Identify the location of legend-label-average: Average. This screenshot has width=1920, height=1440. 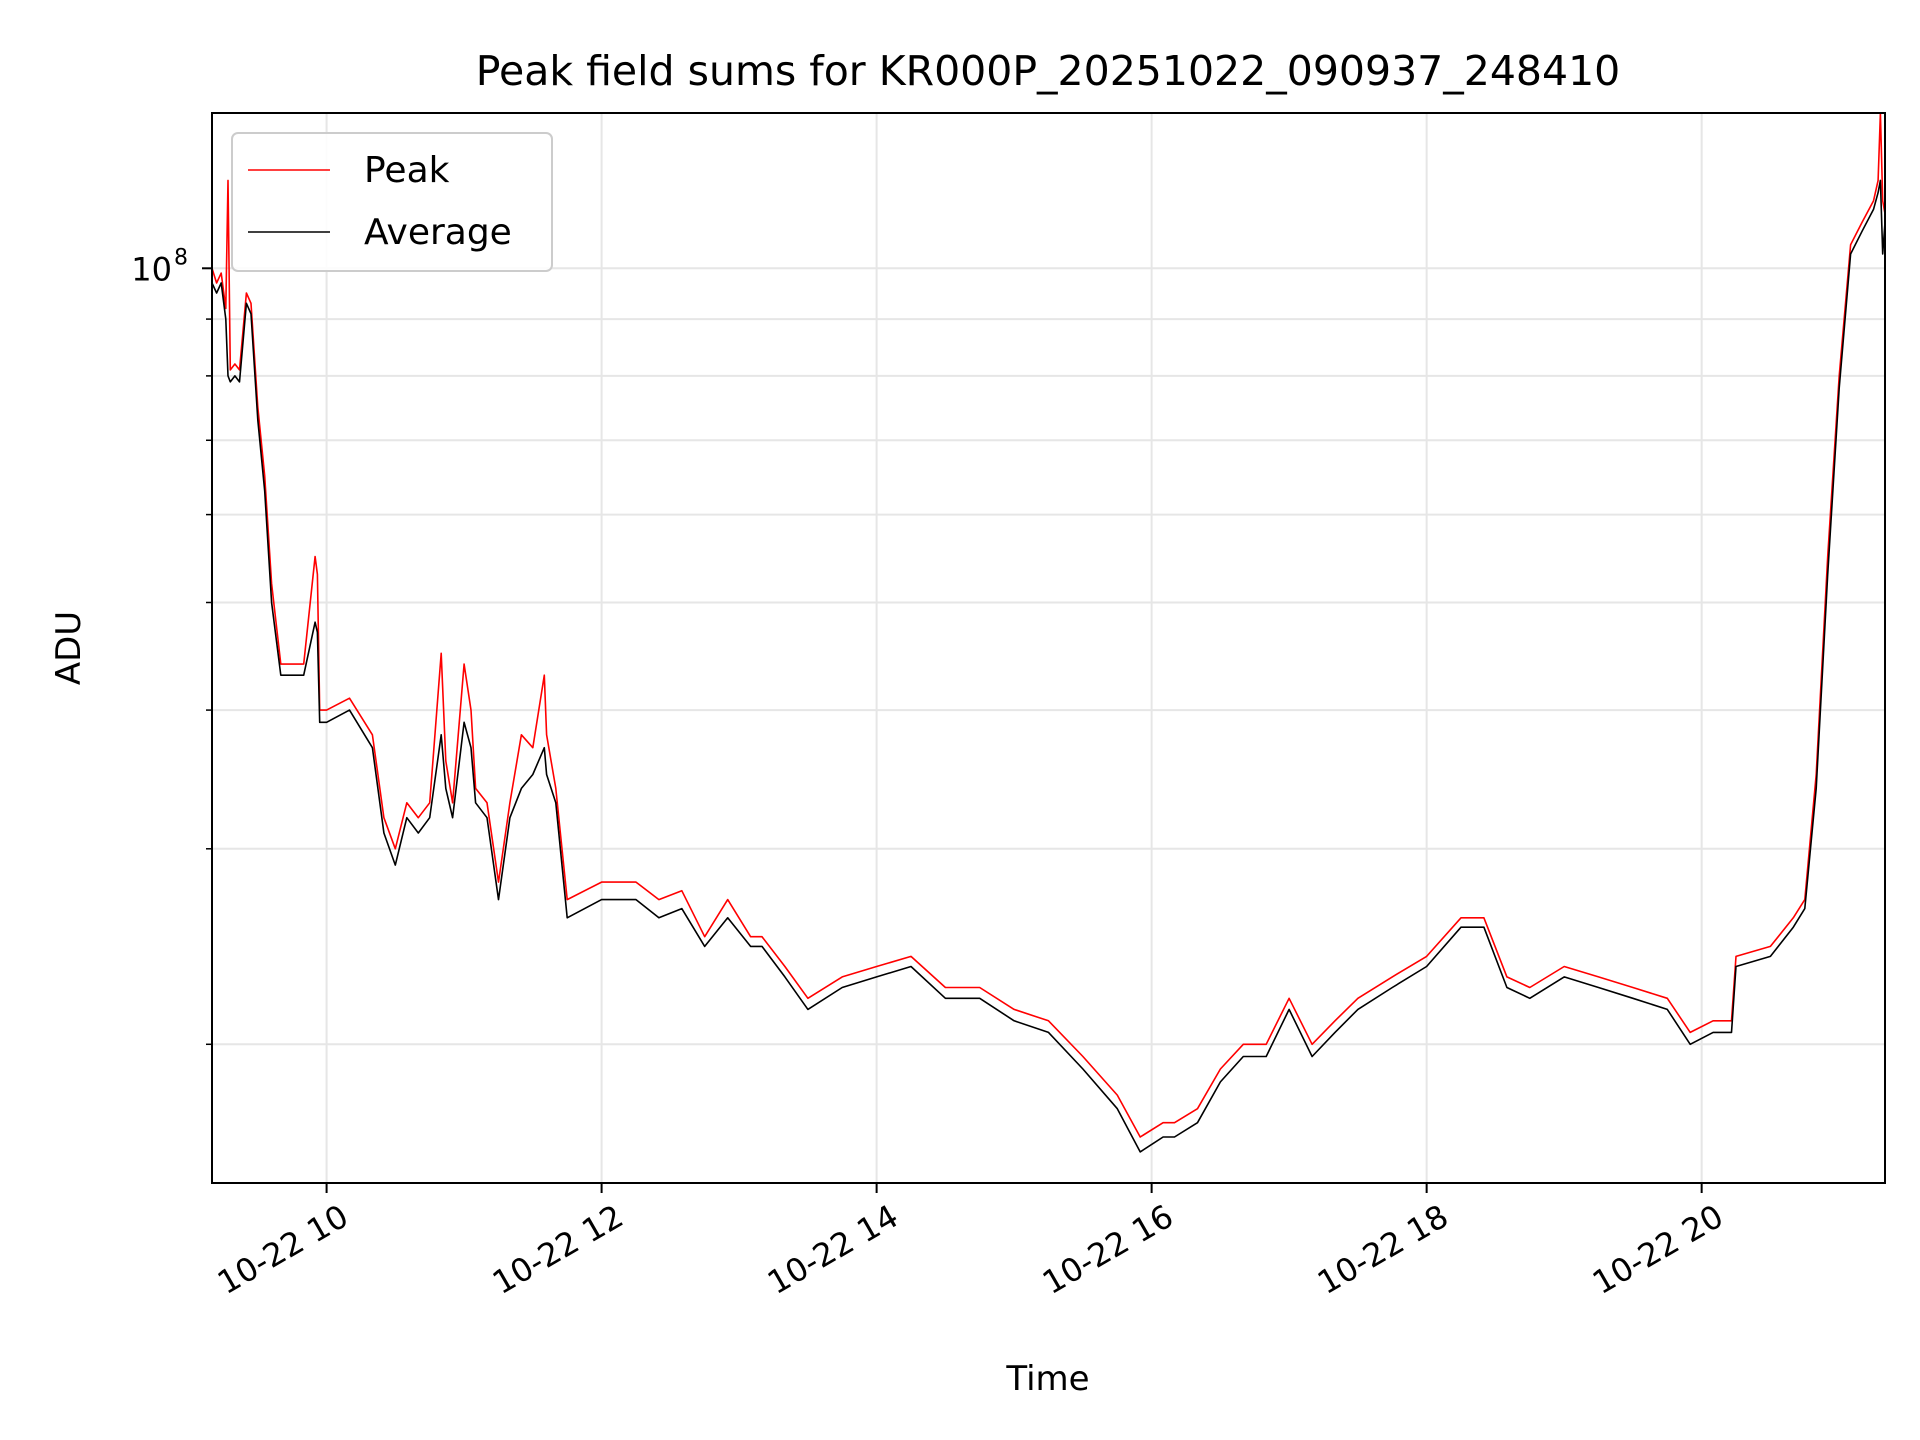
(438, 232).